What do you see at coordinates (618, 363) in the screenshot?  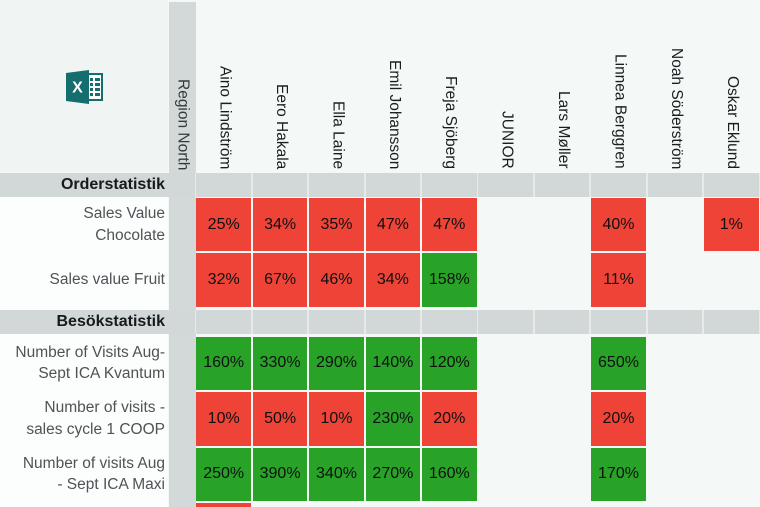 I see `value-cell: 650%` at bounding box center [618, 363].